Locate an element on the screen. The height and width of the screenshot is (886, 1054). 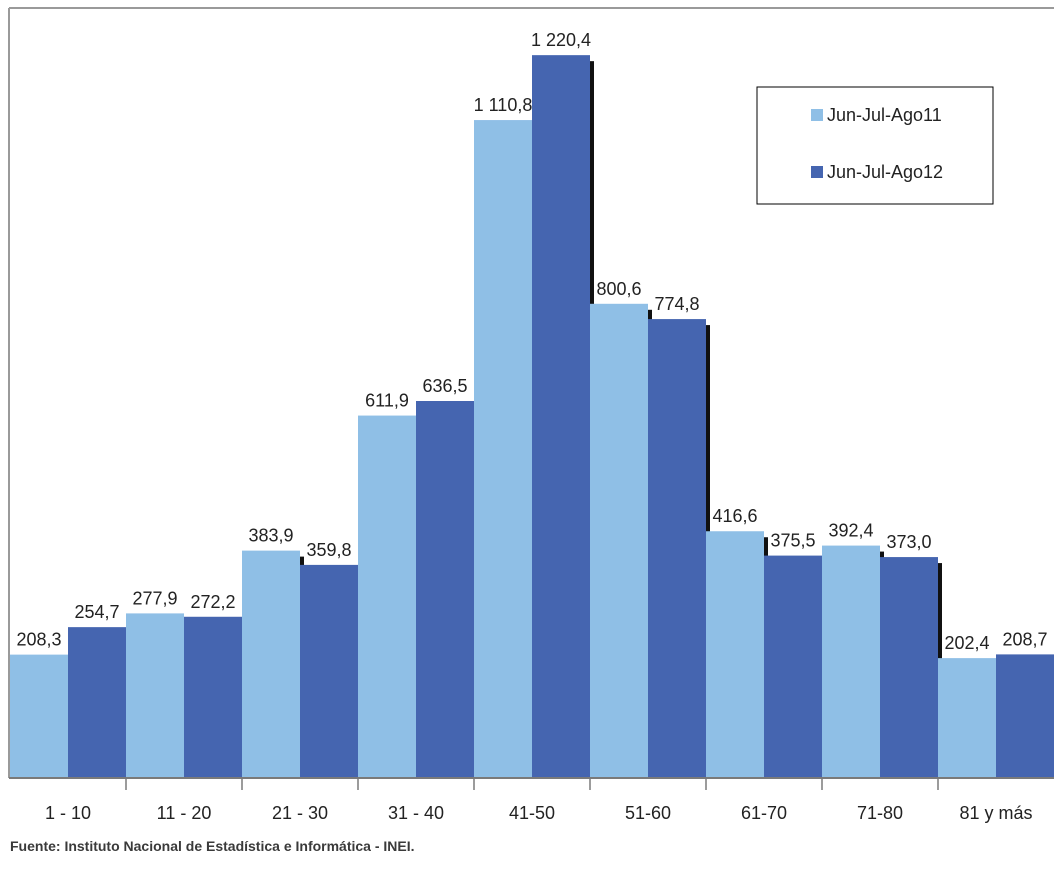
data-label: 202,4 is located at coordinates (966, 643).